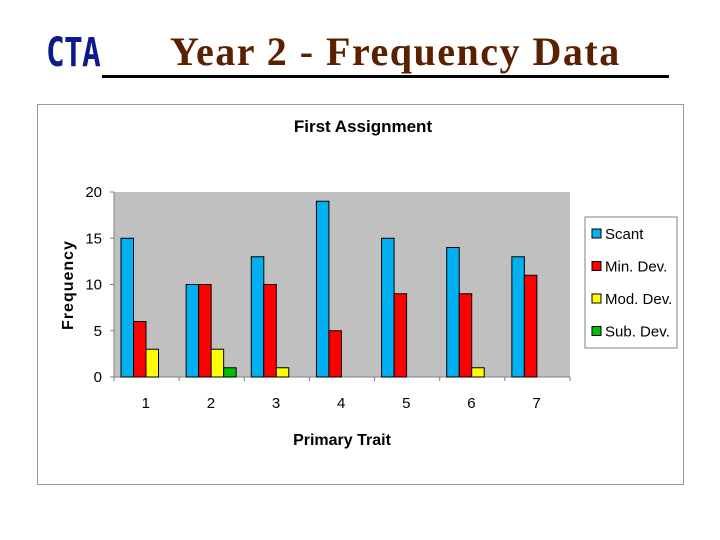 The width and height of the screenshot is (720, 540). I want to click on legend-label: Sub. Dev., so click(637, 332).